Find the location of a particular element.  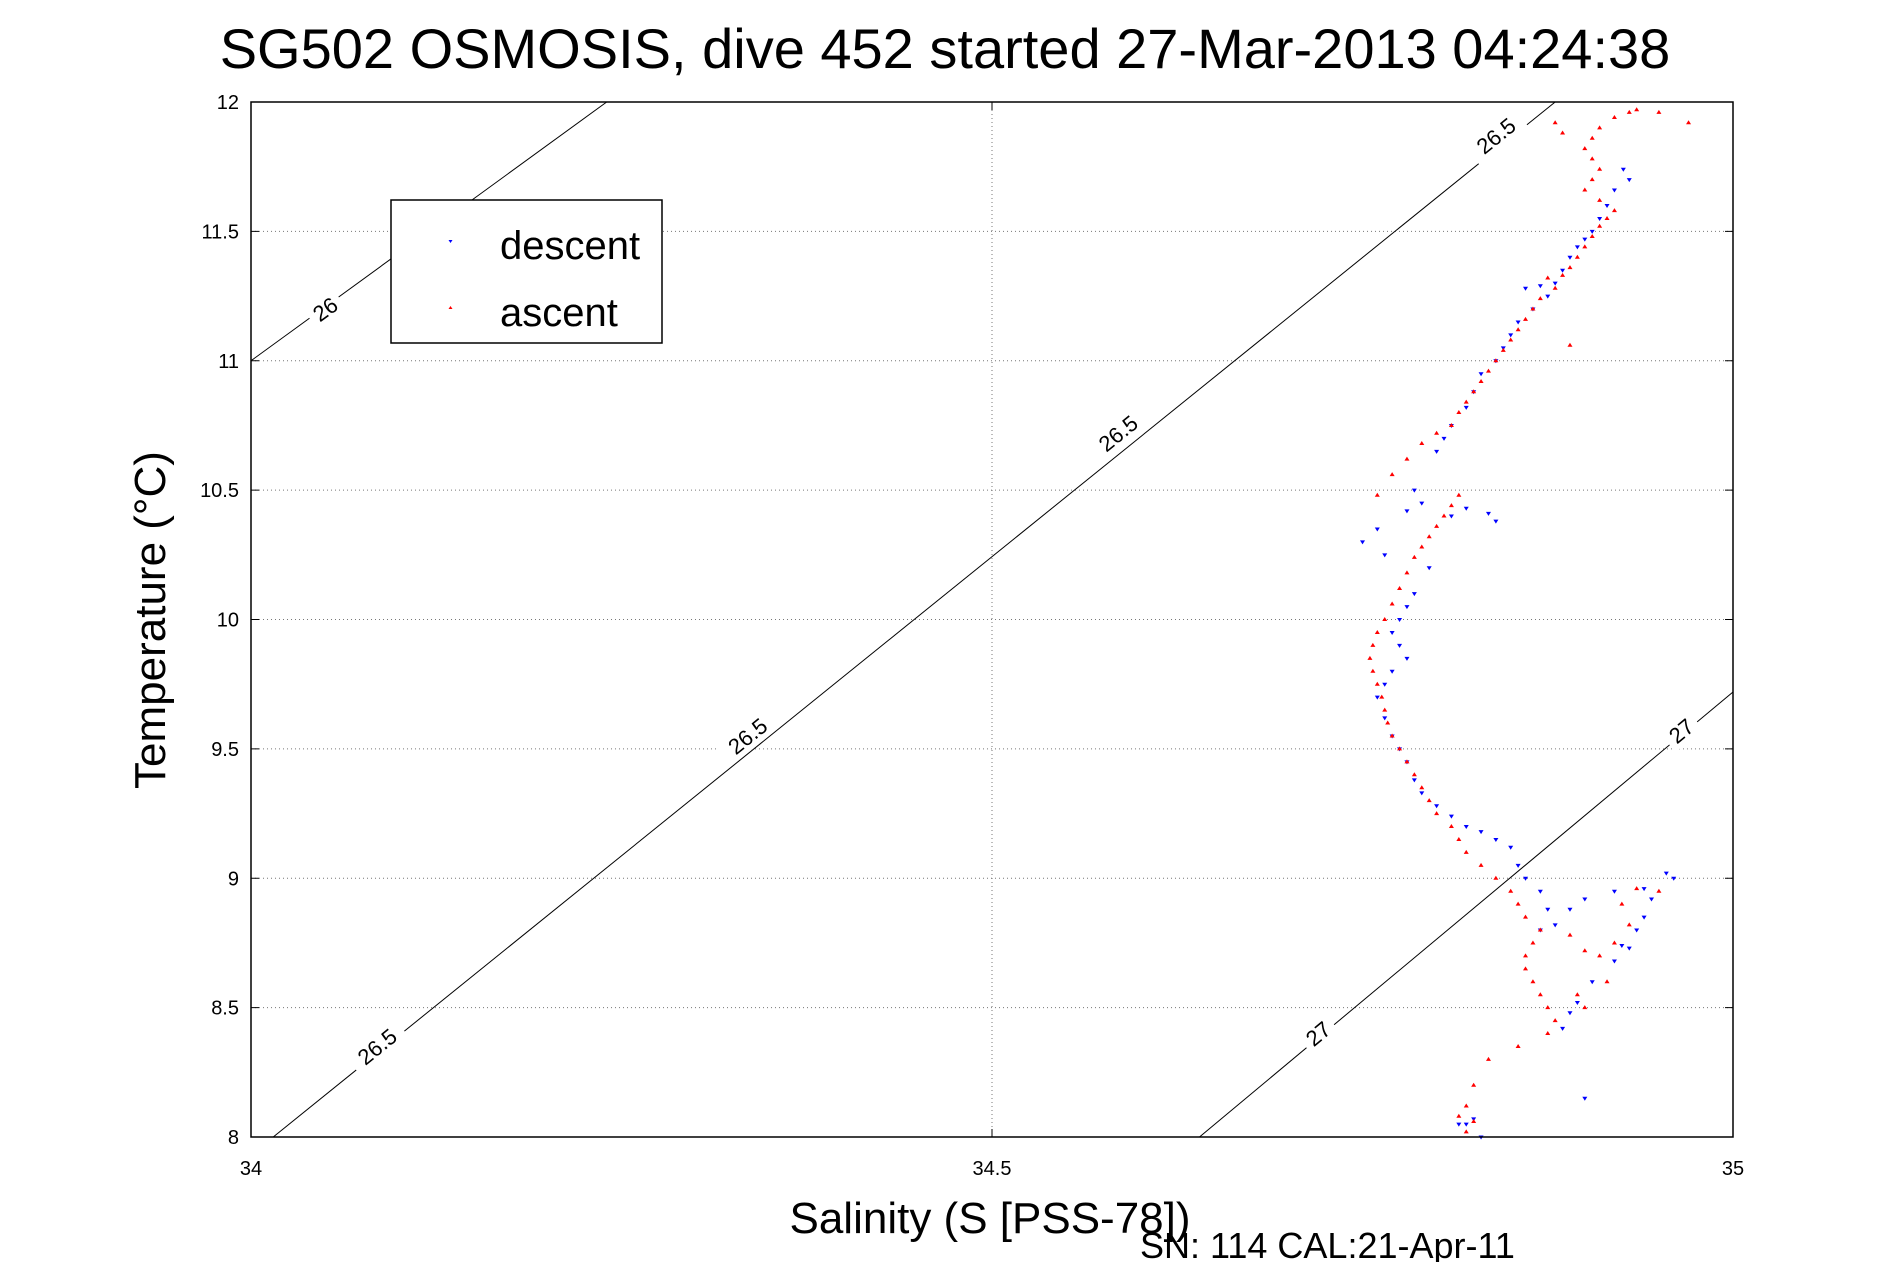

legend-descent-label: descent is located at coordinates (570, 246).